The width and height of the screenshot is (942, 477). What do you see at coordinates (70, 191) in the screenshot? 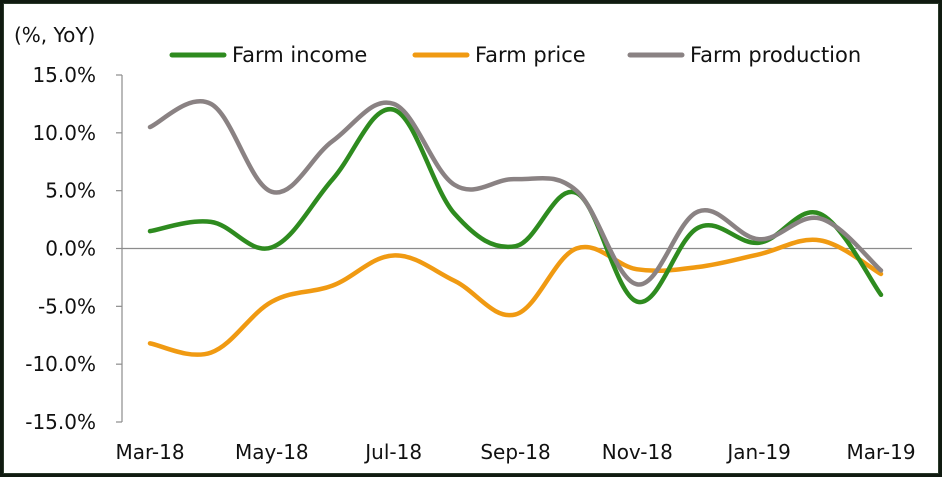
I see `y-tick-label: 5.0%` at bounding box center [70, 191].